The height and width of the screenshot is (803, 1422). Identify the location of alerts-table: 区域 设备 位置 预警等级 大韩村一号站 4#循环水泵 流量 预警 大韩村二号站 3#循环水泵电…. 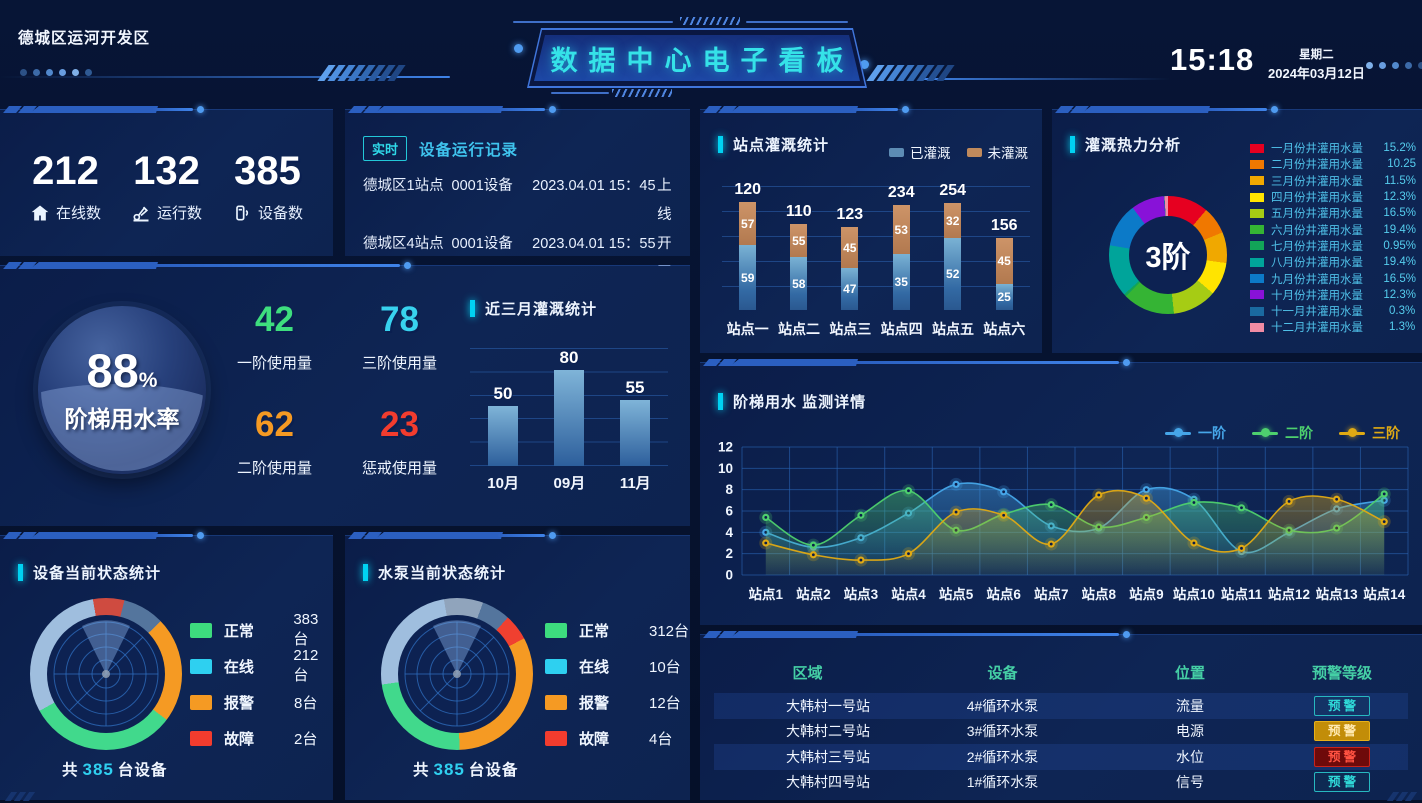
(1061, 727).